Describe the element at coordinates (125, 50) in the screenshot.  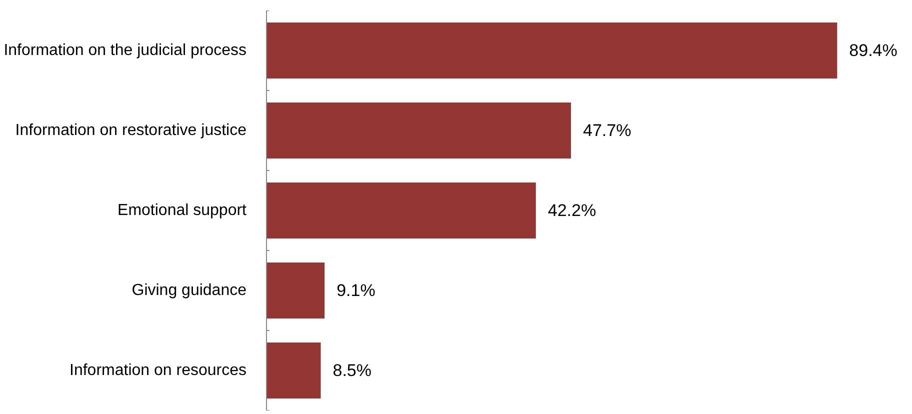
I see `y-tick-label: Information on the judicial process` at that location.